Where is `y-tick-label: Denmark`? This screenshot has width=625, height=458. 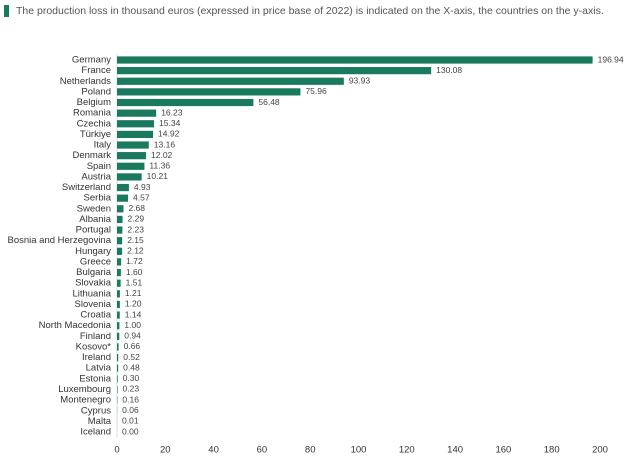
y-tick-label: Denmark is located at coordinates (91, 155).